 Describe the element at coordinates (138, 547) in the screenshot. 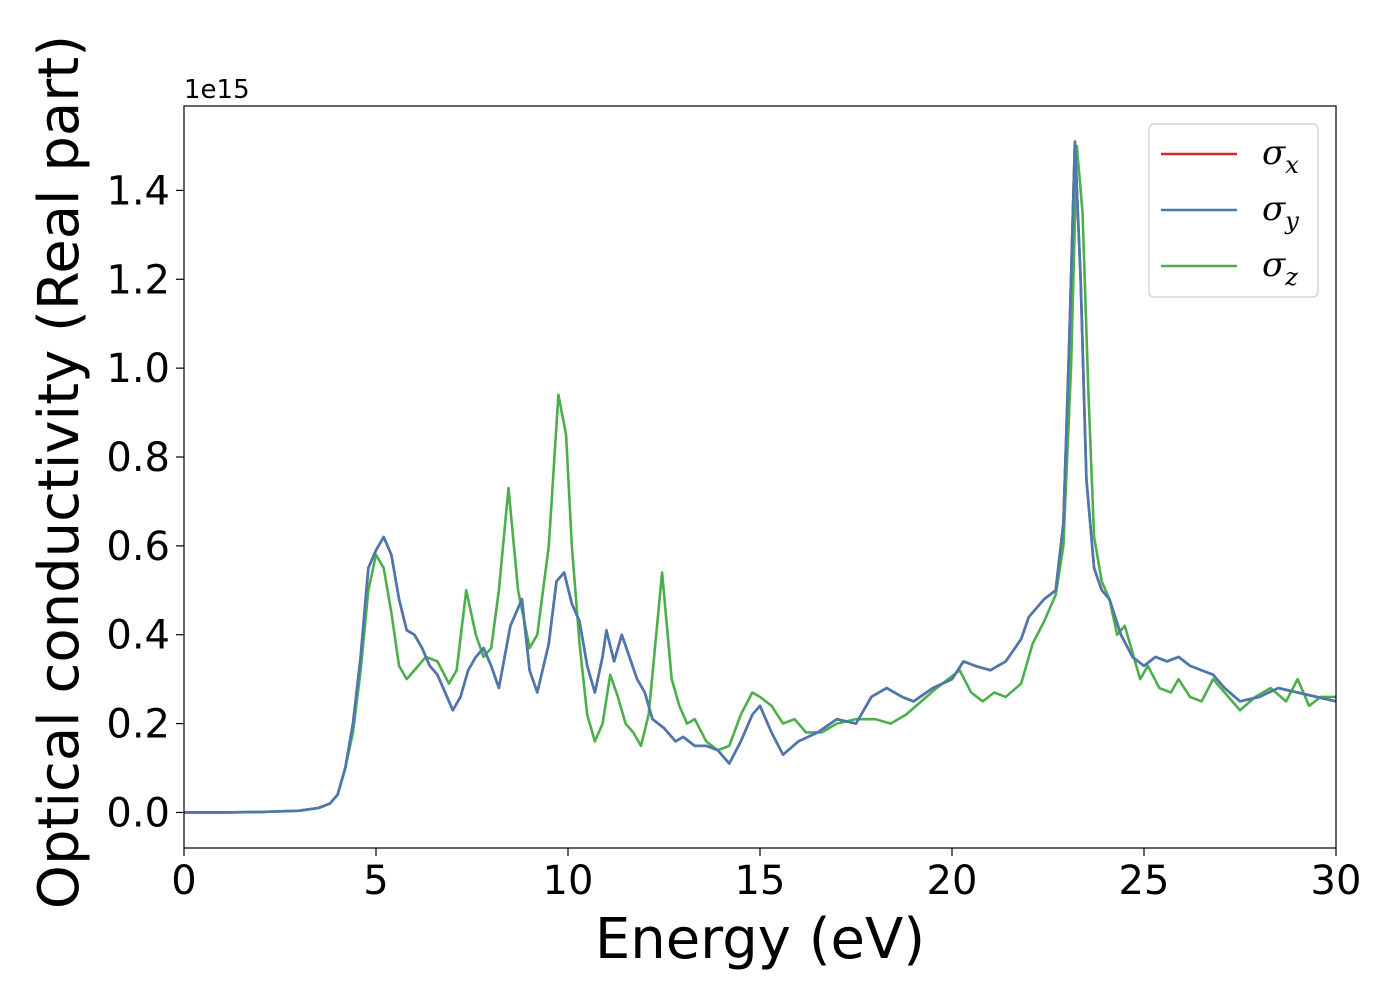

I see `y-tick-label: 0.6` at that location.